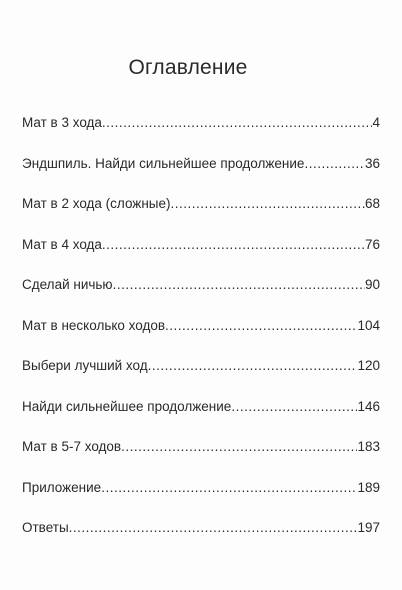 The width and height of the screenshot is (402, 590). Describe the element at coordinates (368, 487) in the screenshot. I see `toc-entry-page: 189` at that location.